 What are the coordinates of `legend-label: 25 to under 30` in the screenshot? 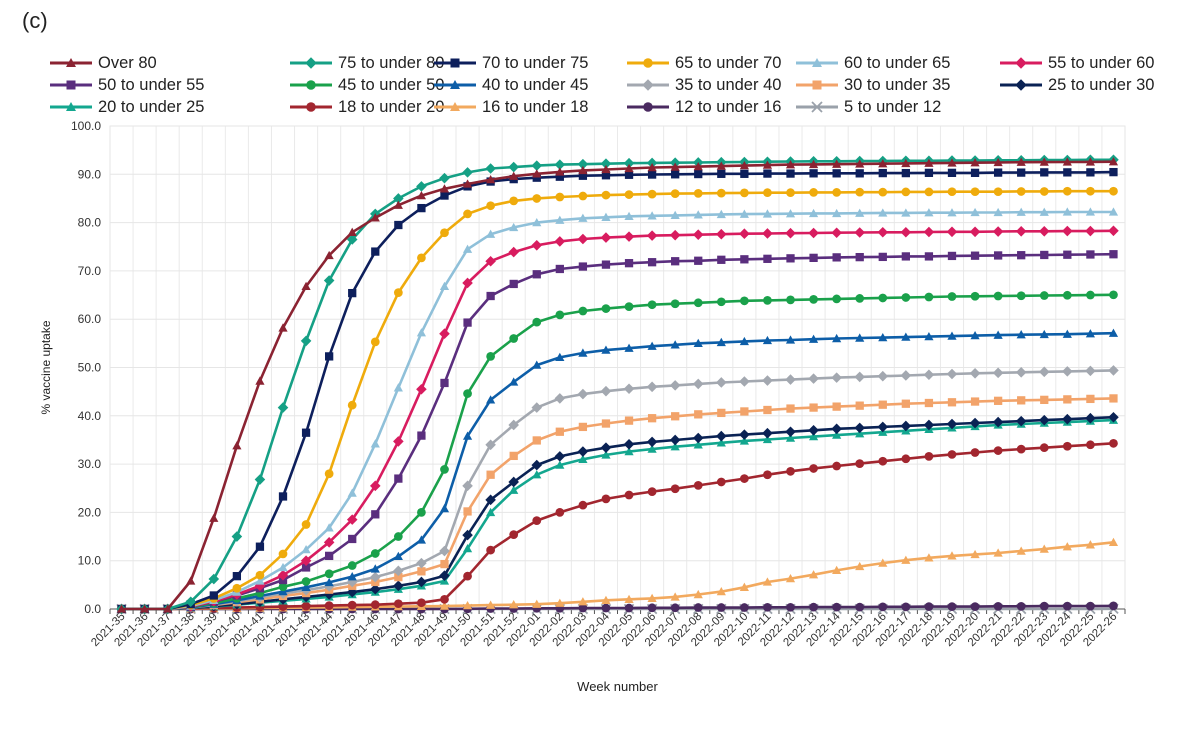 It's located at (1101, 84).